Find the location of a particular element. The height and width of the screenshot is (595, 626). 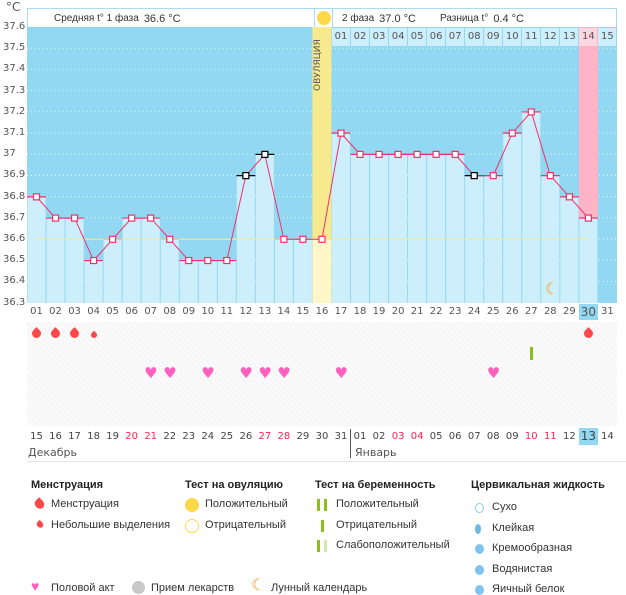

calendar-date: 17 is located at coordinates (74, 436).